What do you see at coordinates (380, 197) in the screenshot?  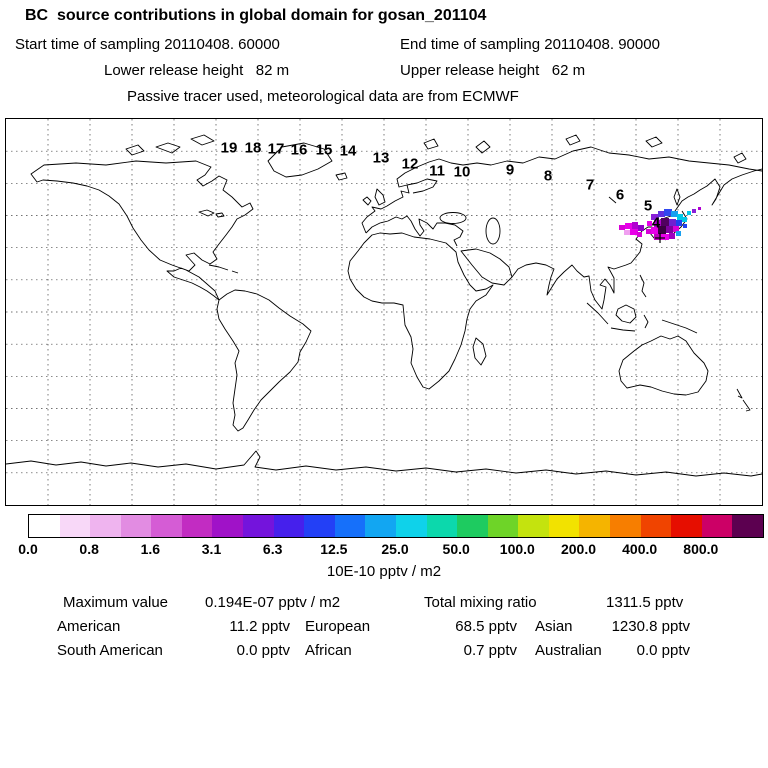 I see `coast-britain` at bounding box center [380, 197].